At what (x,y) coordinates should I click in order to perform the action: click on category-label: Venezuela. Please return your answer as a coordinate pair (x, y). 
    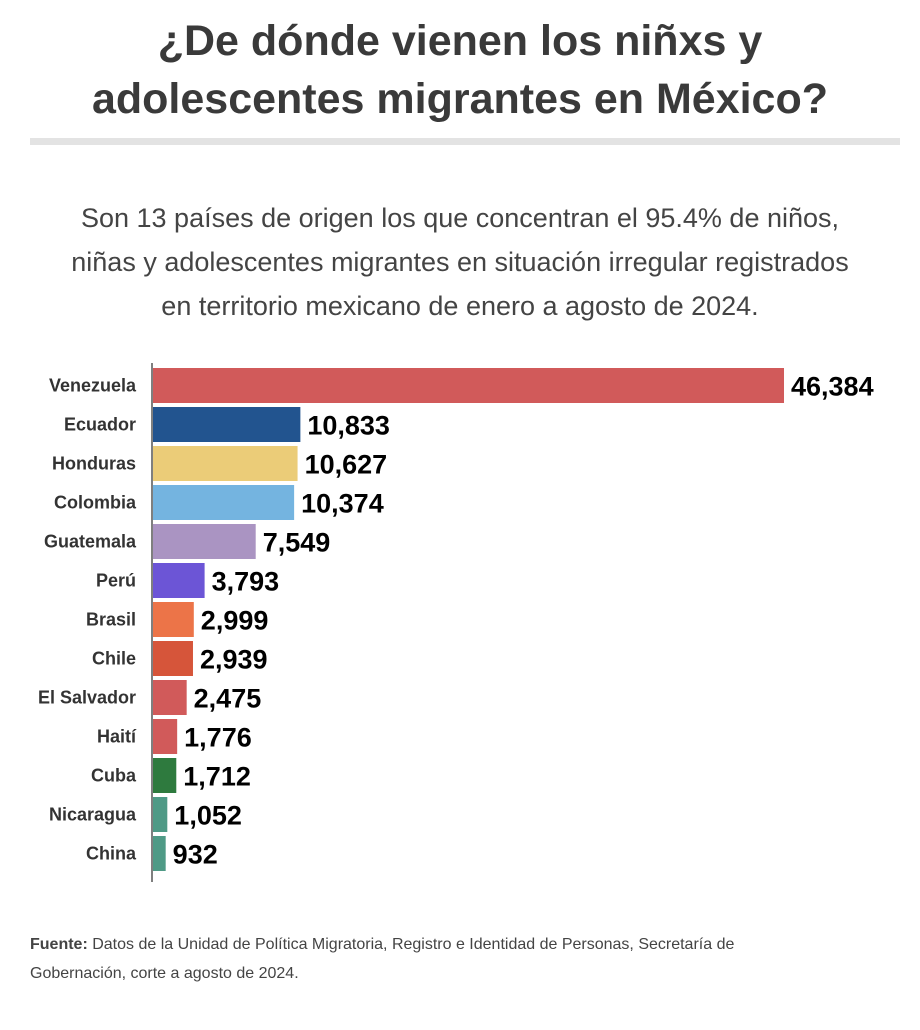
    Looking at the image, I should click on (93, 386).